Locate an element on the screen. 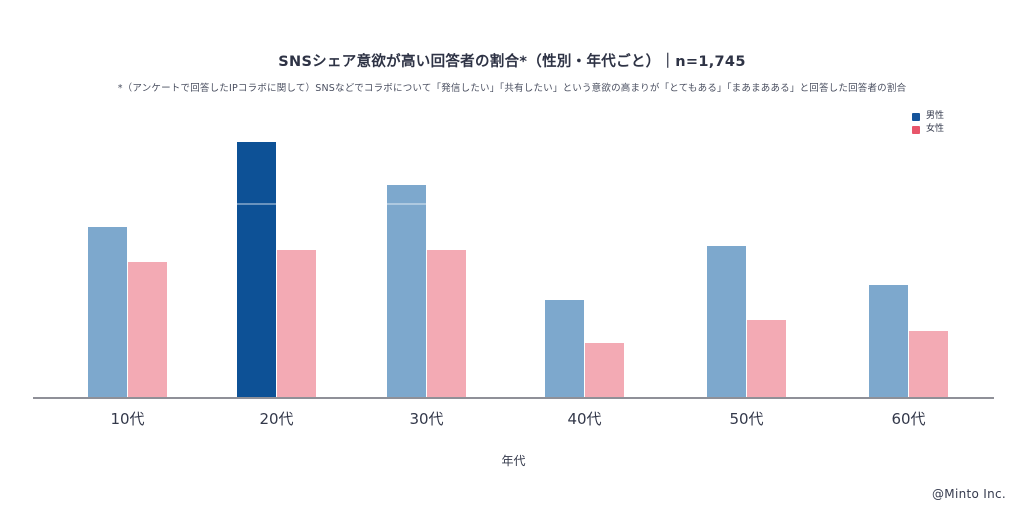 The width and height of the screenshot is (1024, 523). legend-item-male: 男性 is located at coordinates (928, 116).